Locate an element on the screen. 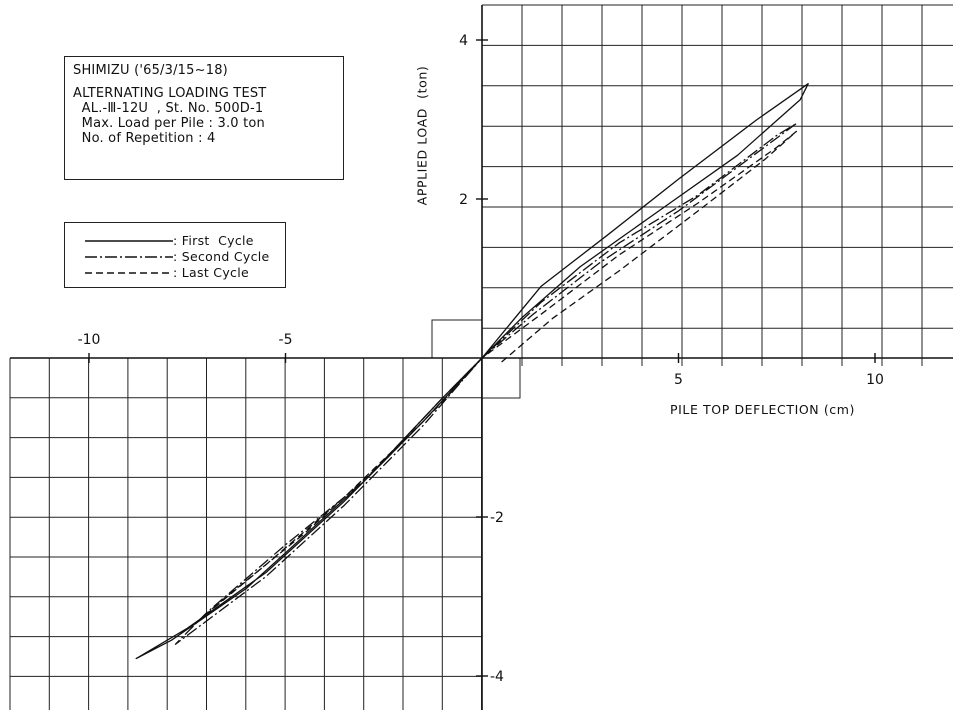 The image size is (953, 710). legend-label-last: : Last Cycle is located at coordinates (211, 272).